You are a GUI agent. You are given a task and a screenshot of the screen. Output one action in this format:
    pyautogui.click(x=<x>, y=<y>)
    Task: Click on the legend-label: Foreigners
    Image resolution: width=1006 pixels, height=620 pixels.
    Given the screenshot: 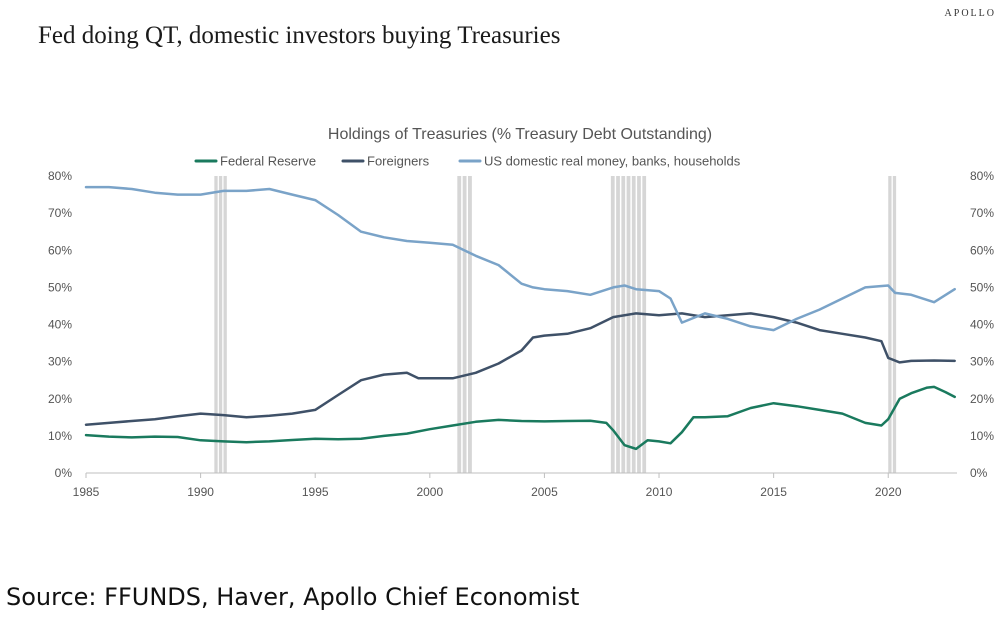 What is the action you would take?
    pyautogui.click(x=398, y=161)
    